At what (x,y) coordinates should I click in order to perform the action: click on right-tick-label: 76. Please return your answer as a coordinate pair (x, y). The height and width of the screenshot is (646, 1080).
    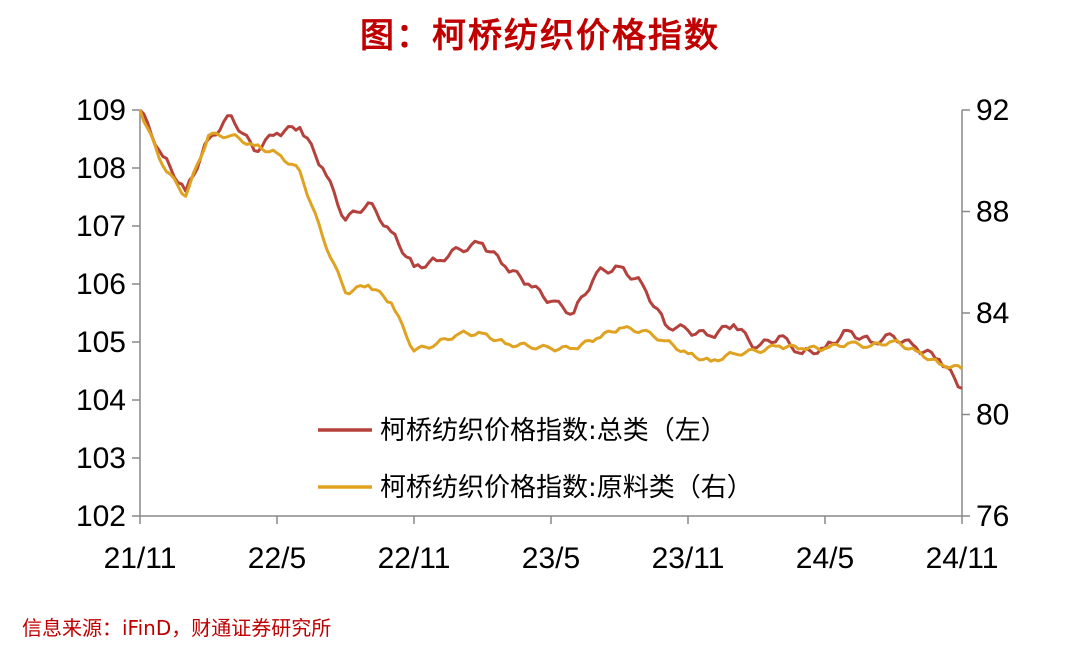
    Looking at the image, I should click on (992, 516).